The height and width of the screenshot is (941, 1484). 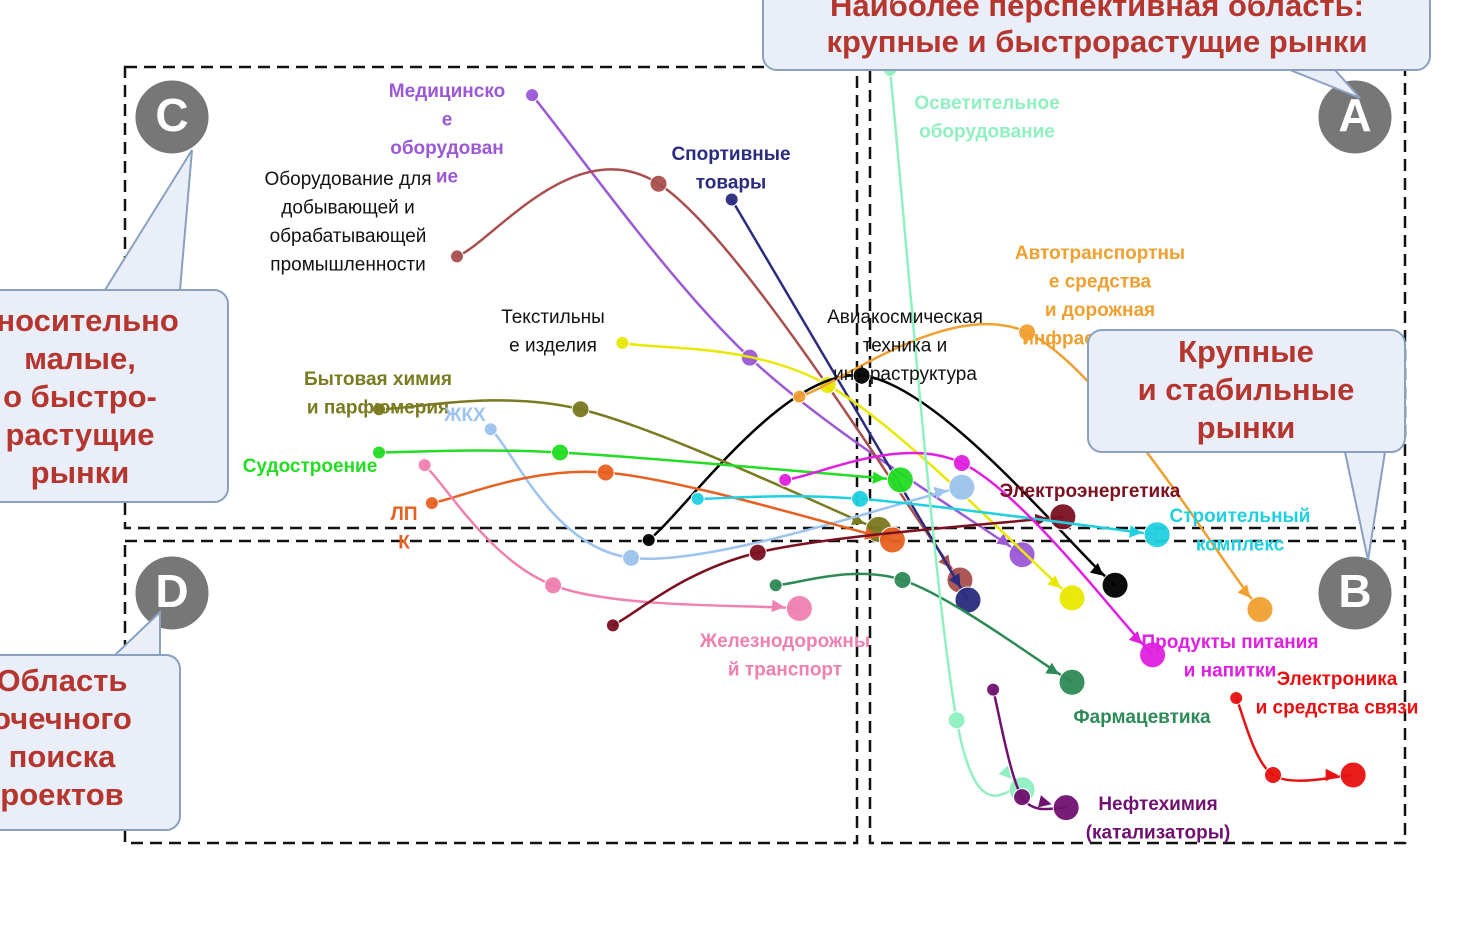 What do you see at coordinates (784, 641) in the screenshot?
I see `series-label-line: Железнодорожны` at bounding box center [784, 641].